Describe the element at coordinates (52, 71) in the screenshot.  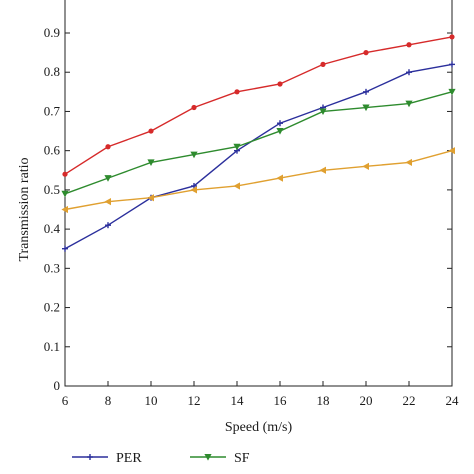
I see `y-tick-label: 0.8` at that location.